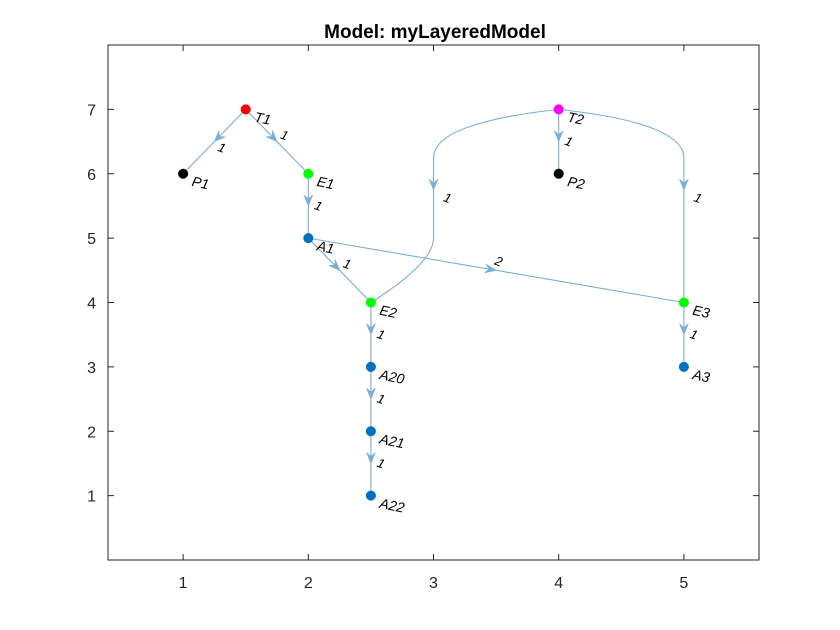 The height and width of the screenshot is (630, 840). Describe the element at coordinates (308, 238) in the screenshot. I see `node-marker-a1` at that location.